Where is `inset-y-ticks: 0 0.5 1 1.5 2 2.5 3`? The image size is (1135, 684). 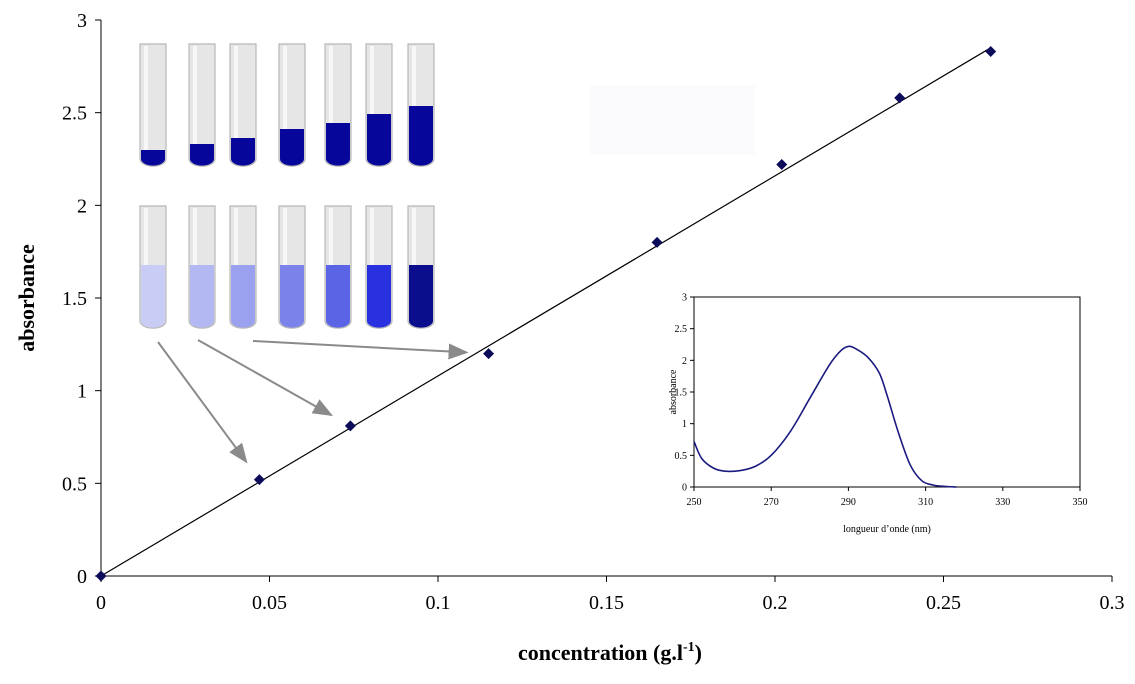
inset-y-ticks: 0 0.5 1 1.5 2 2.5 3 is located at coordinates (684, 393).